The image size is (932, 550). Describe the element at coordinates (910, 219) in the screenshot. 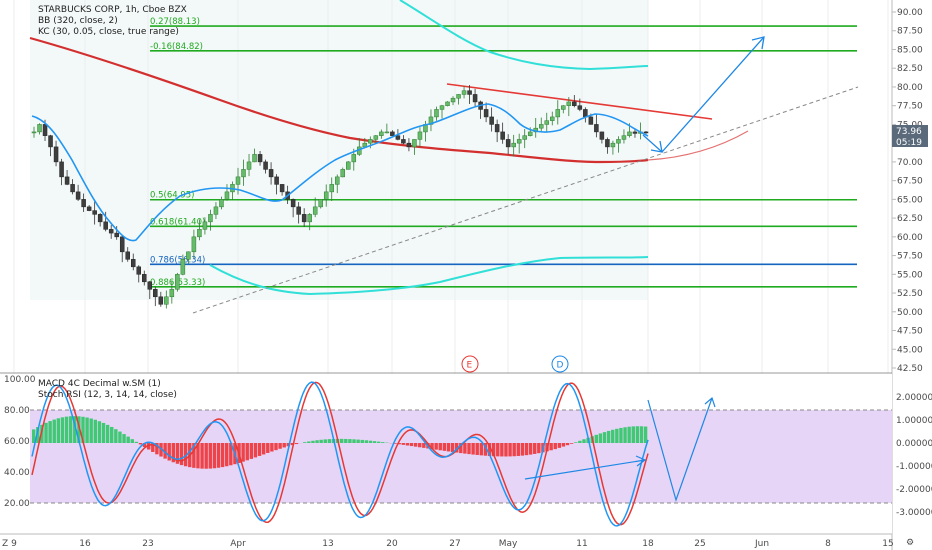

I see `price-tick-label: 62.50` at that location.